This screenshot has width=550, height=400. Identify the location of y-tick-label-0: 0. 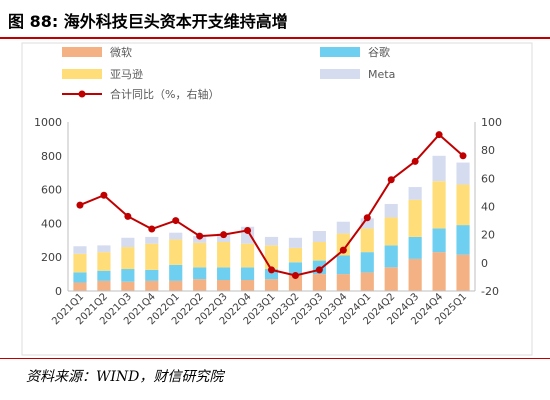
(58, 291).